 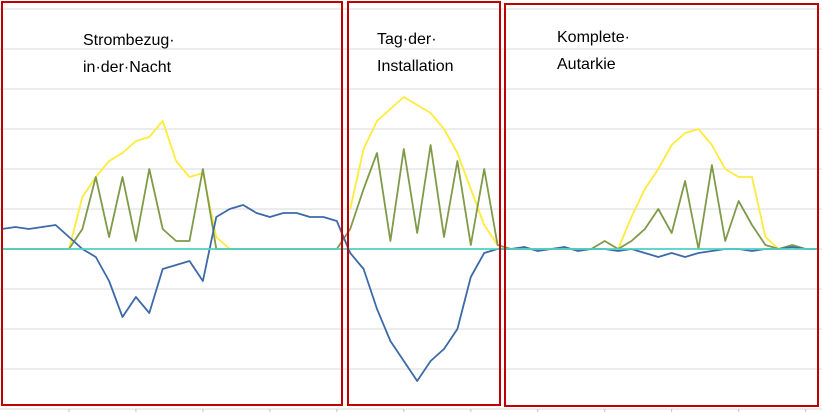 What do you see at coordinates (593, 37) in the screenshot?
I see `annotation: Komplete·` at bounding box center [593, 37].